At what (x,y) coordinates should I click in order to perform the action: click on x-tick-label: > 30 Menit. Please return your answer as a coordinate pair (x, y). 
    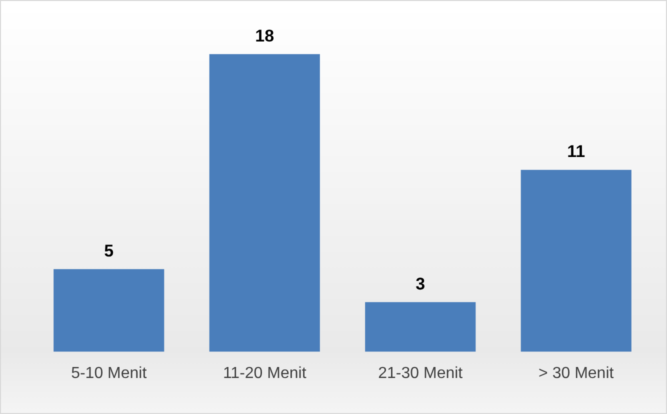
    Looking at the image, I should click on (576, 373).